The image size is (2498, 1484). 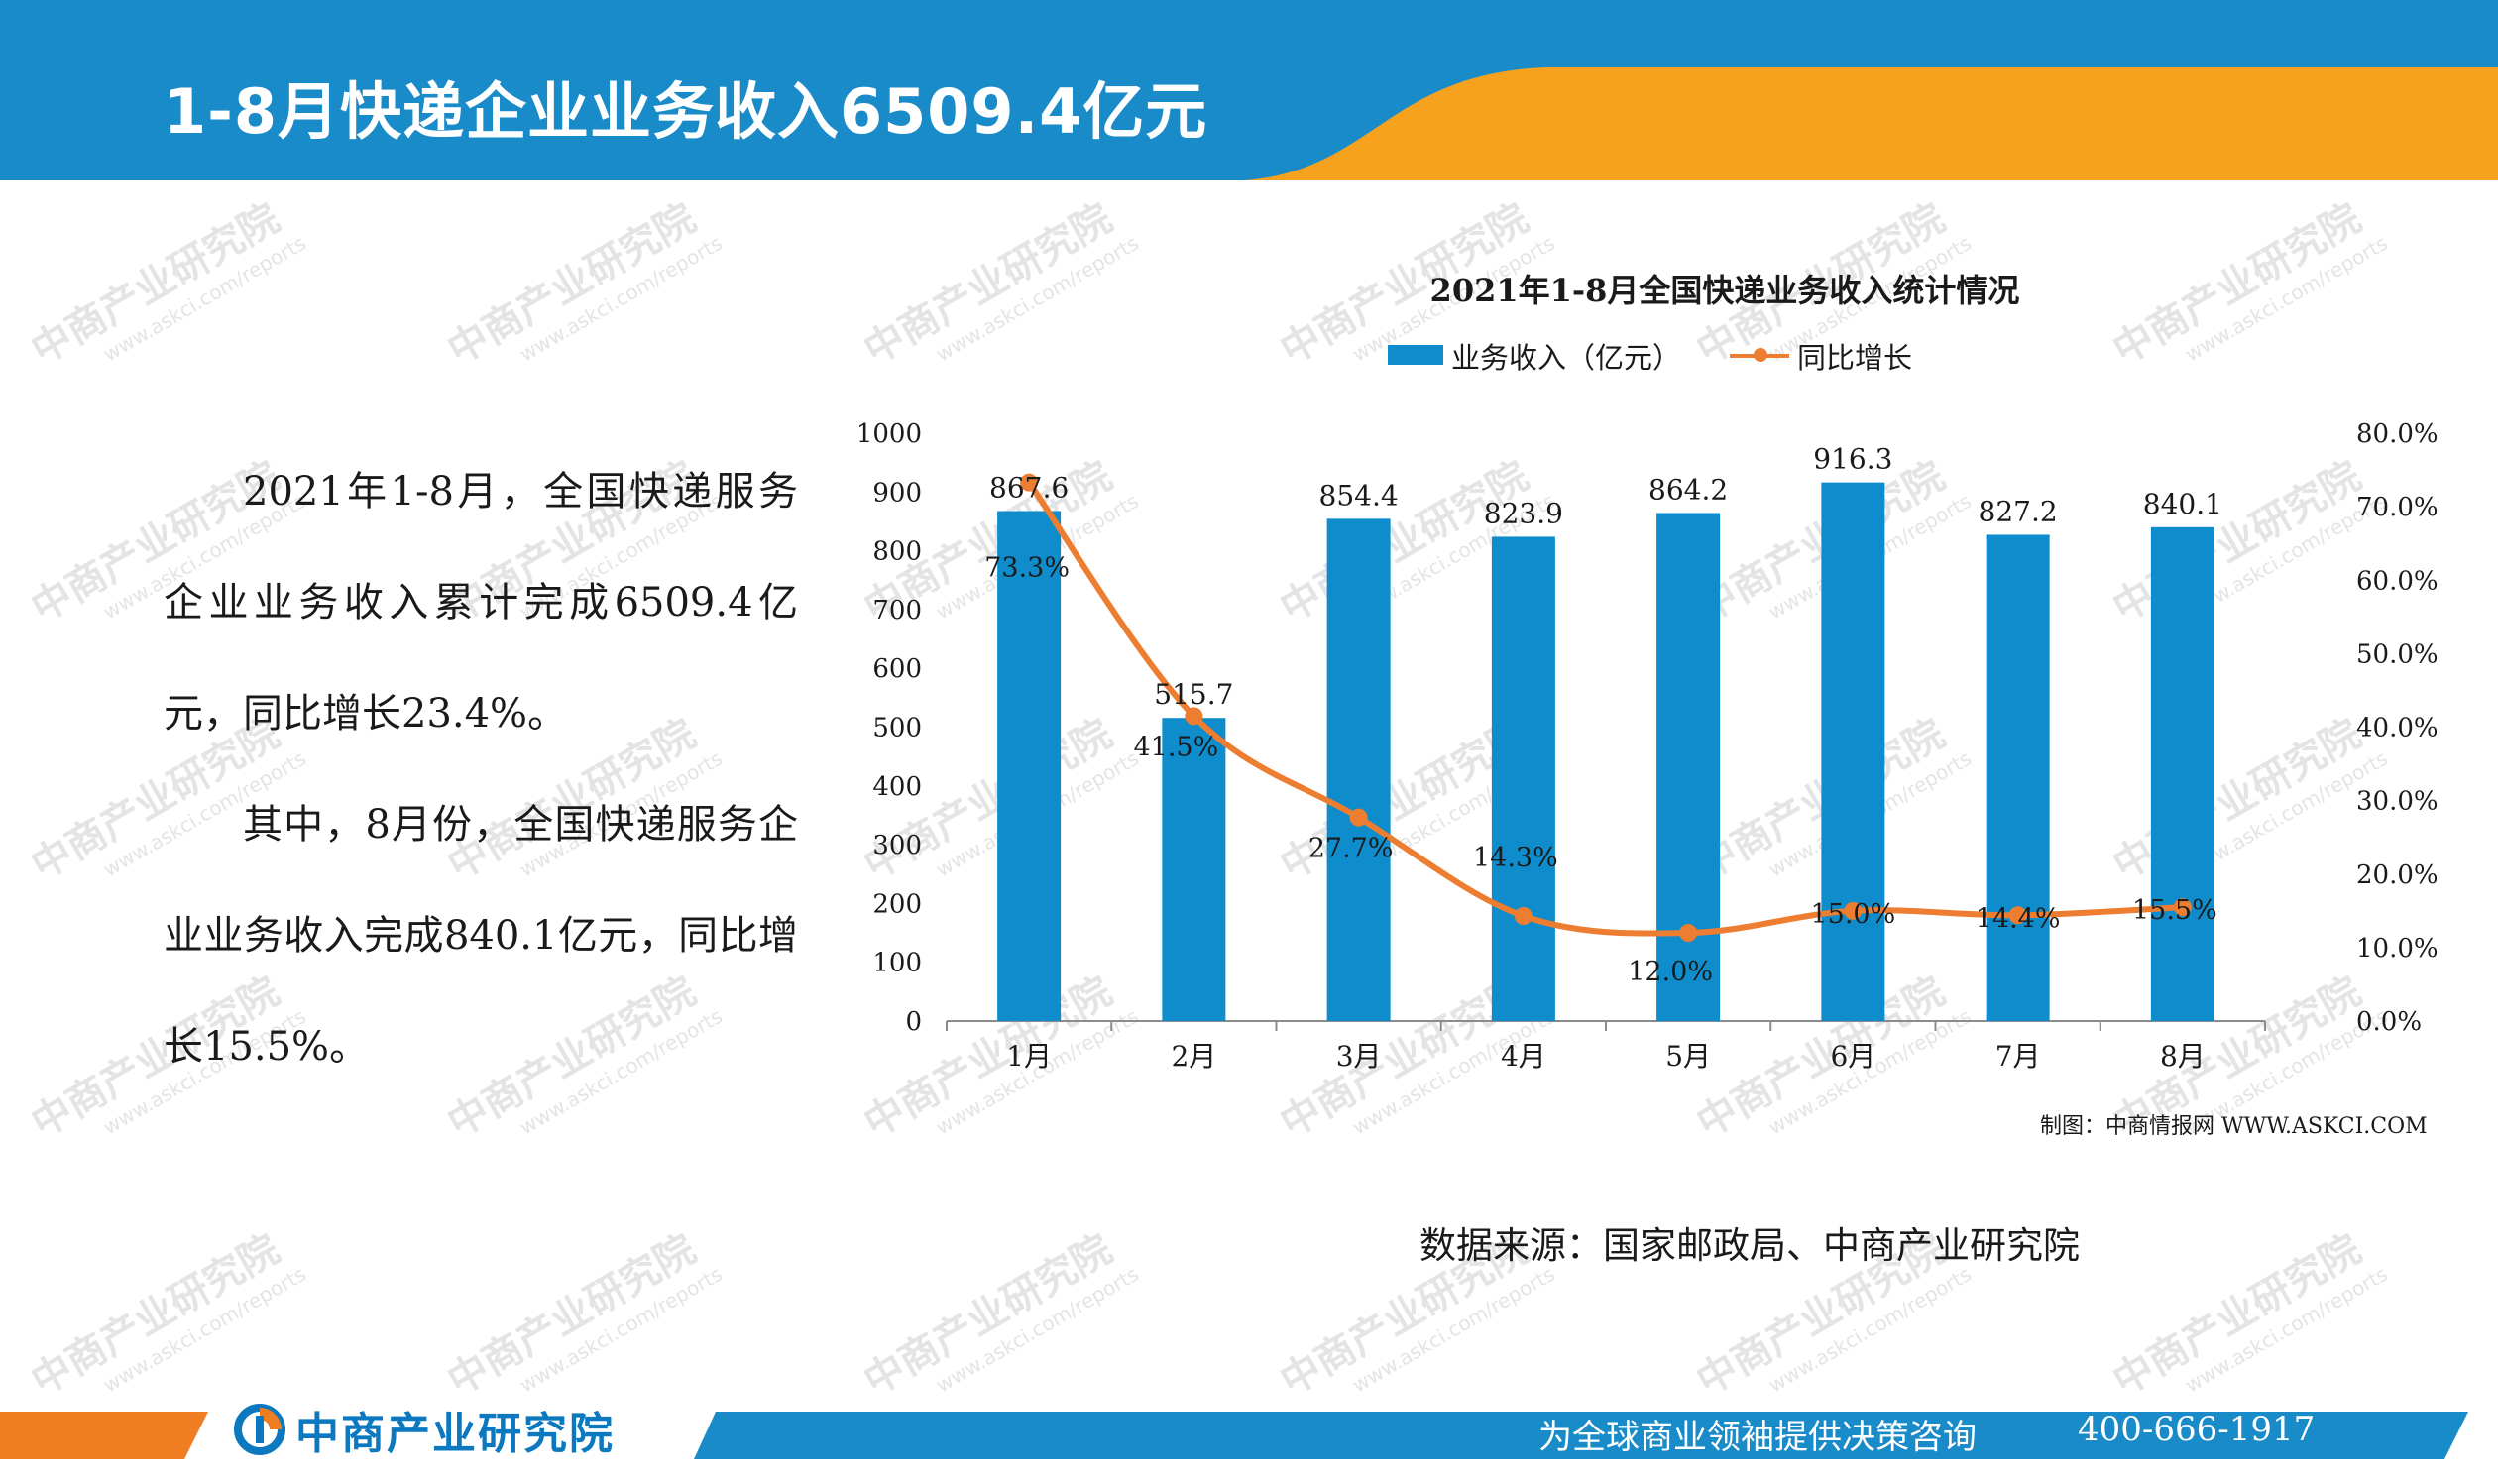 I want to click on footer-slogan: 为全球商业领袖提供决策咨询, so click(x=1757, y=1437).